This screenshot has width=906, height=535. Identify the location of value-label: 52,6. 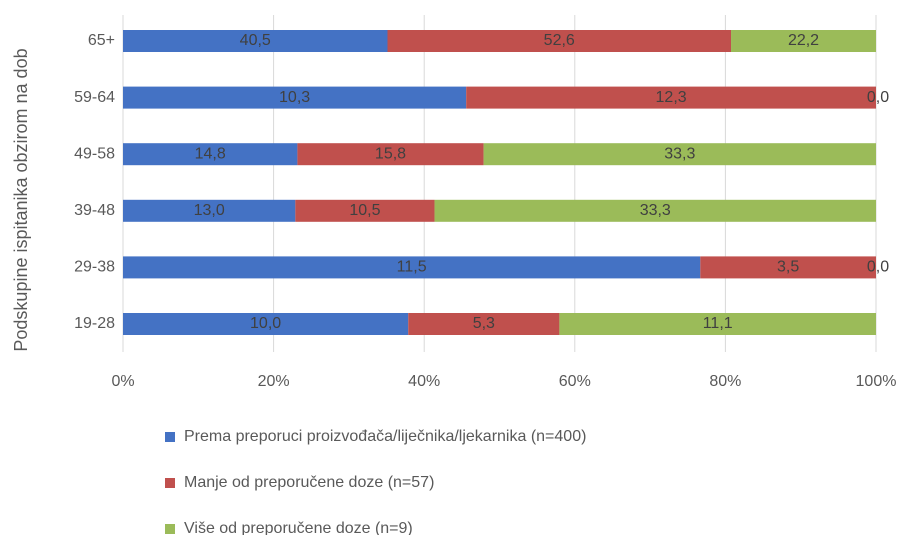
(559, 40).